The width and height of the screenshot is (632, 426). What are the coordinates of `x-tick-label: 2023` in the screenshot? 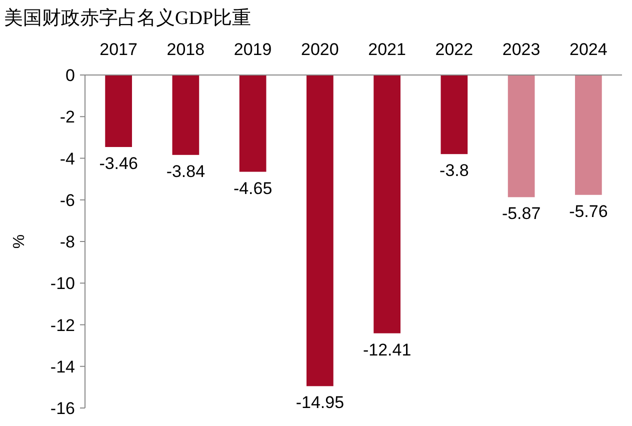 It's located at (521, 49).